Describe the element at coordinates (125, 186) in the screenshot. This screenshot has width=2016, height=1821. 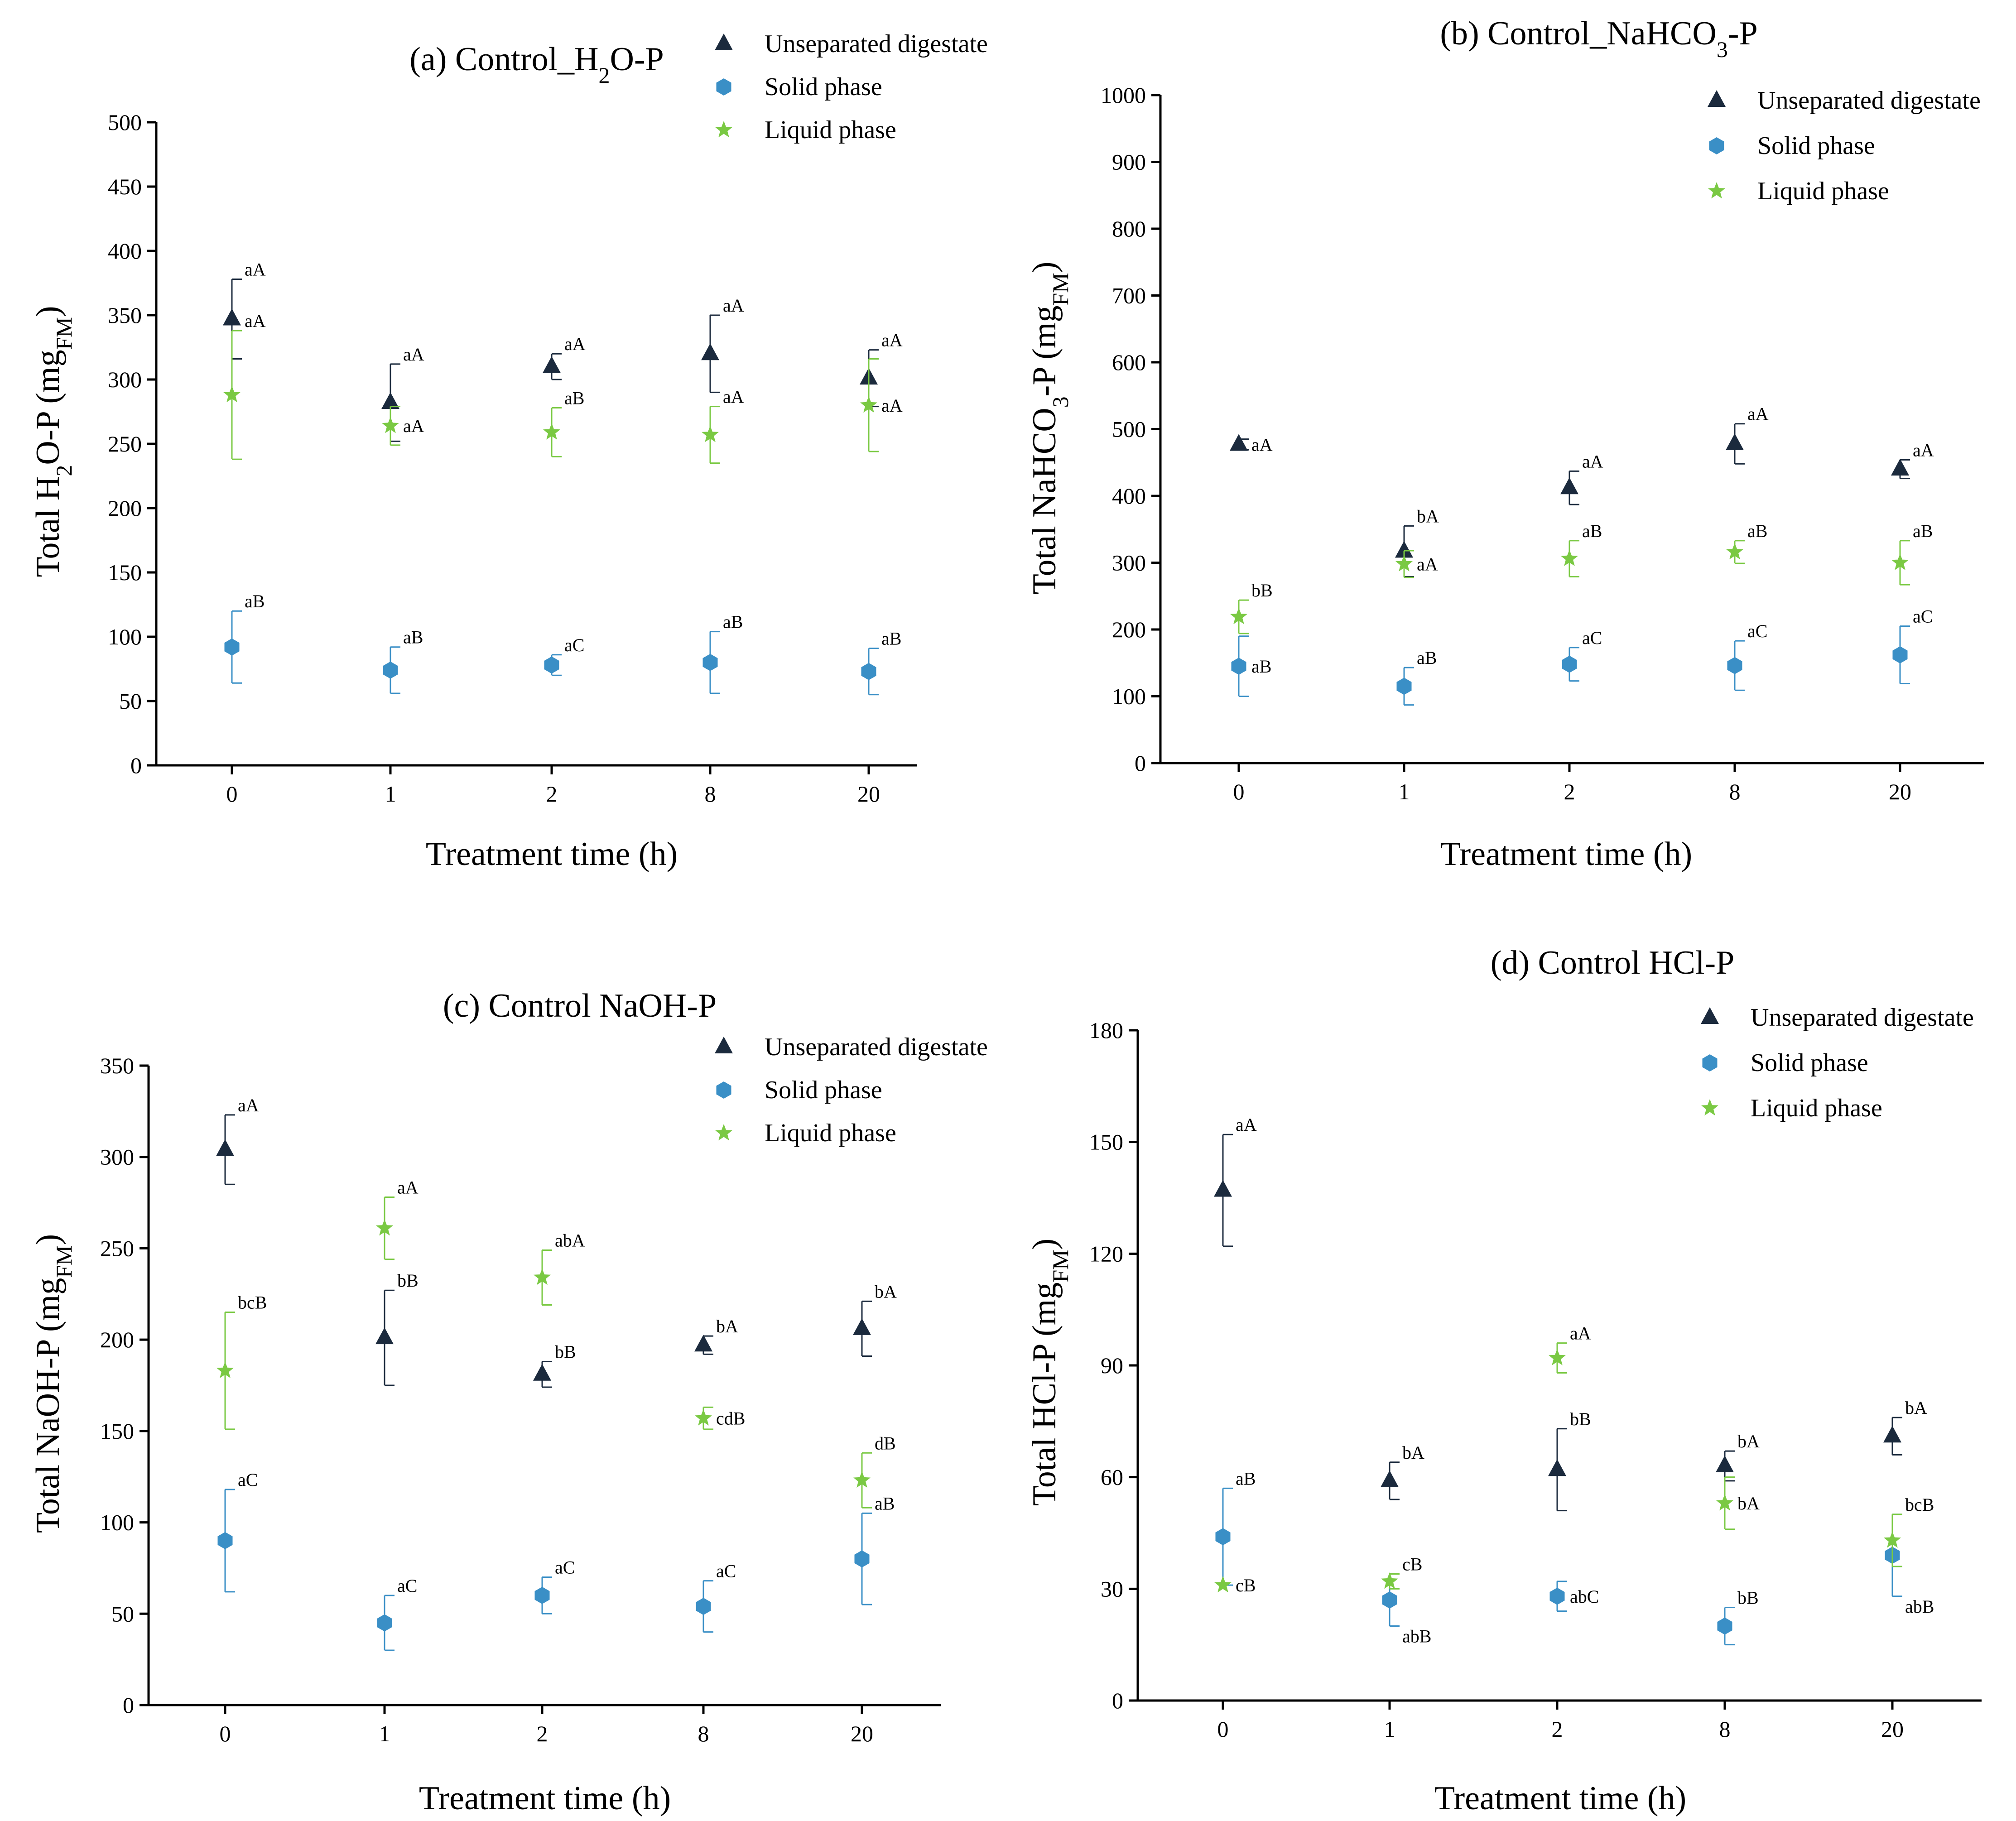
I see `y-tick-label: 450` at that location.